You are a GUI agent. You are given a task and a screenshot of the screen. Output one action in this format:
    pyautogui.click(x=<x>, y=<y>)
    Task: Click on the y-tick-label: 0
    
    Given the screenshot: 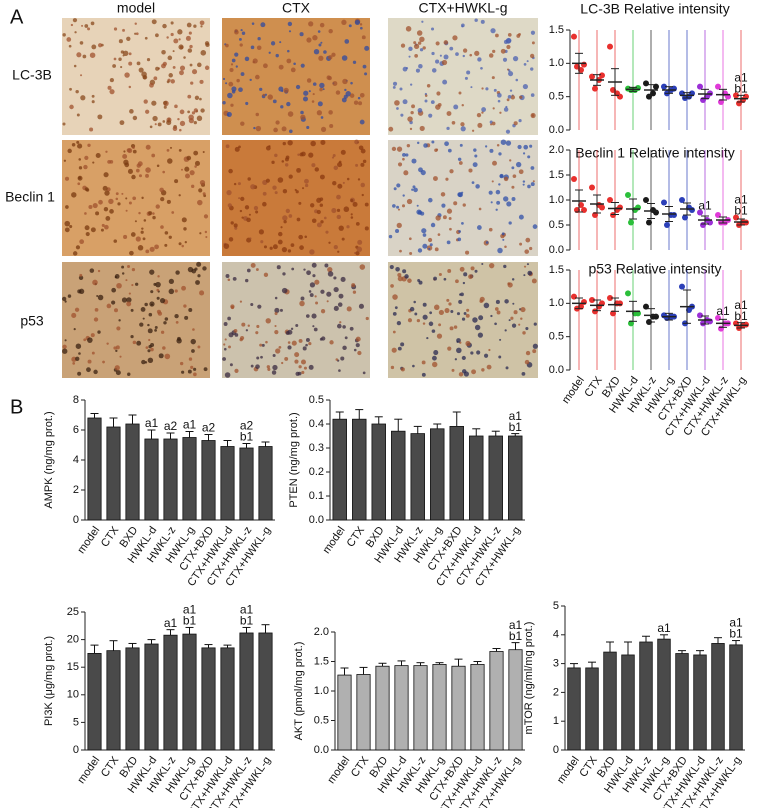 What is the action you would take?
    pyautogui.click(x=556, y=750)
    